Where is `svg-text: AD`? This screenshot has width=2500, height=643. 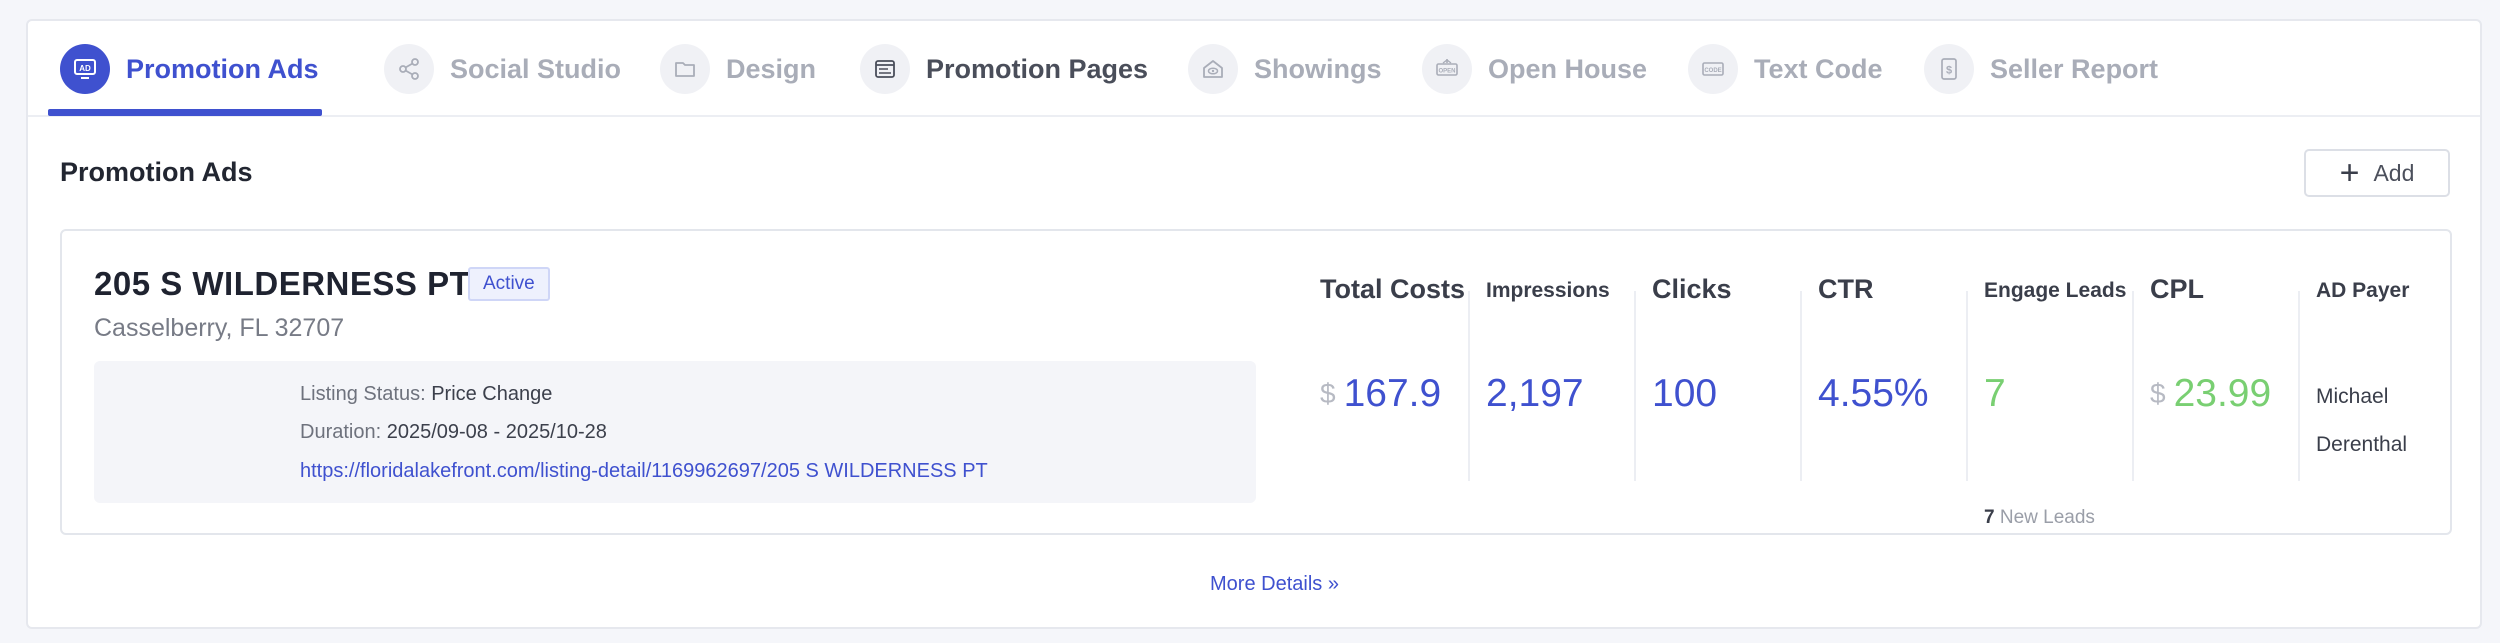 svg-text: AD is located at coordinates (85, 68).